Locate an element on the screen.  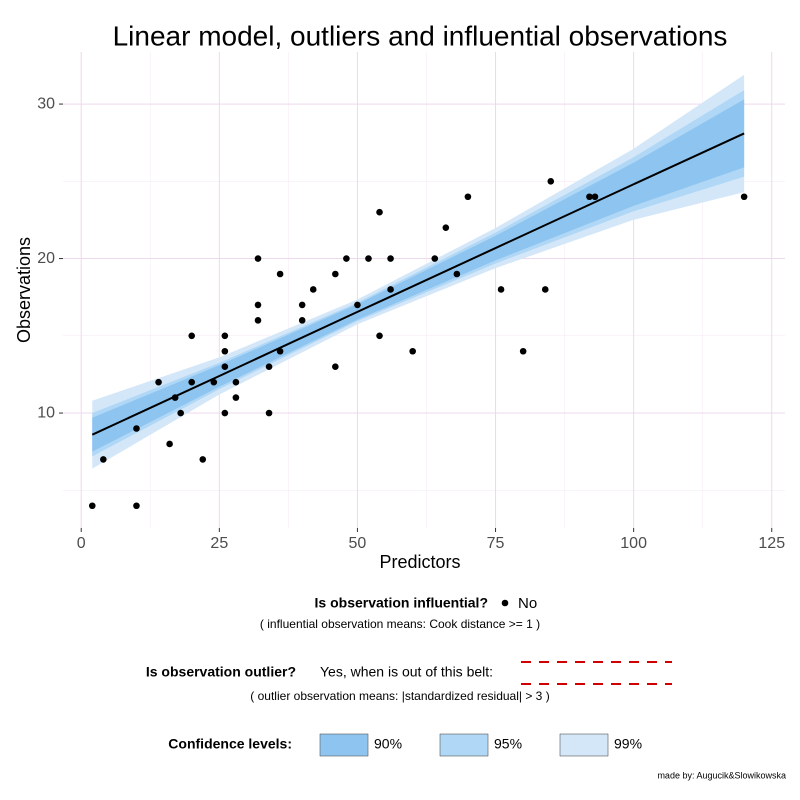
legend-title: Confidence levels: is located at coordinates (230, 744).